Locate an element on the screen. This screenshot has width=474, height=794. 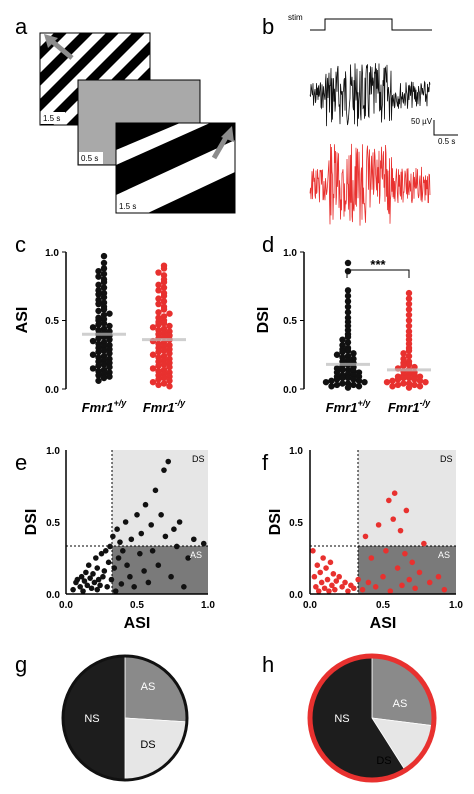
group-label-ko: Fmr1-/y is located at coordinates (409, 406).